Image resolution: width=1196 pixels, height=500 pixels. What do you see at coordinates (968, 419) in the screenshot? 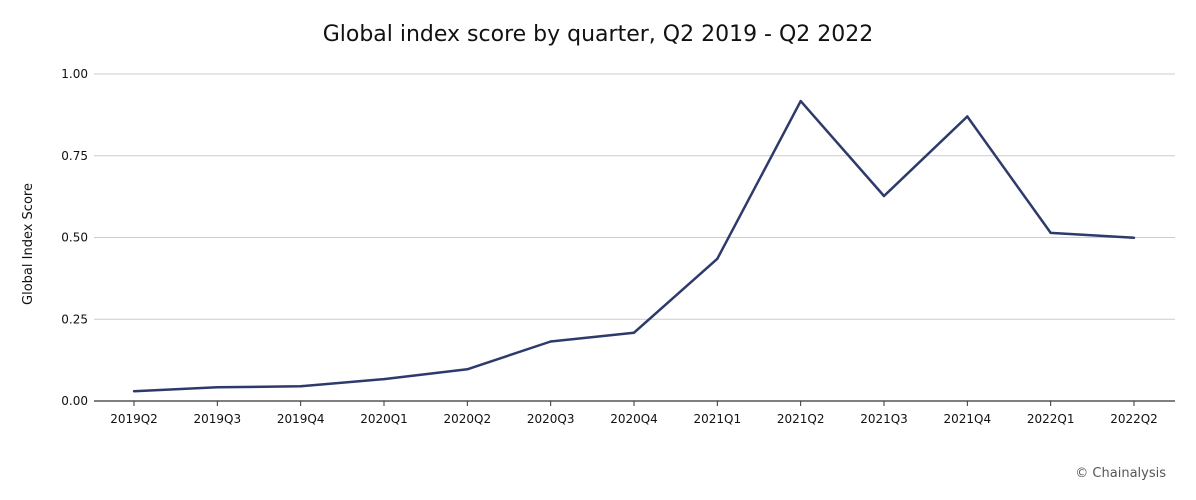
I see `x-tick-label: 2021Q4` at bounding box center [968, 419].